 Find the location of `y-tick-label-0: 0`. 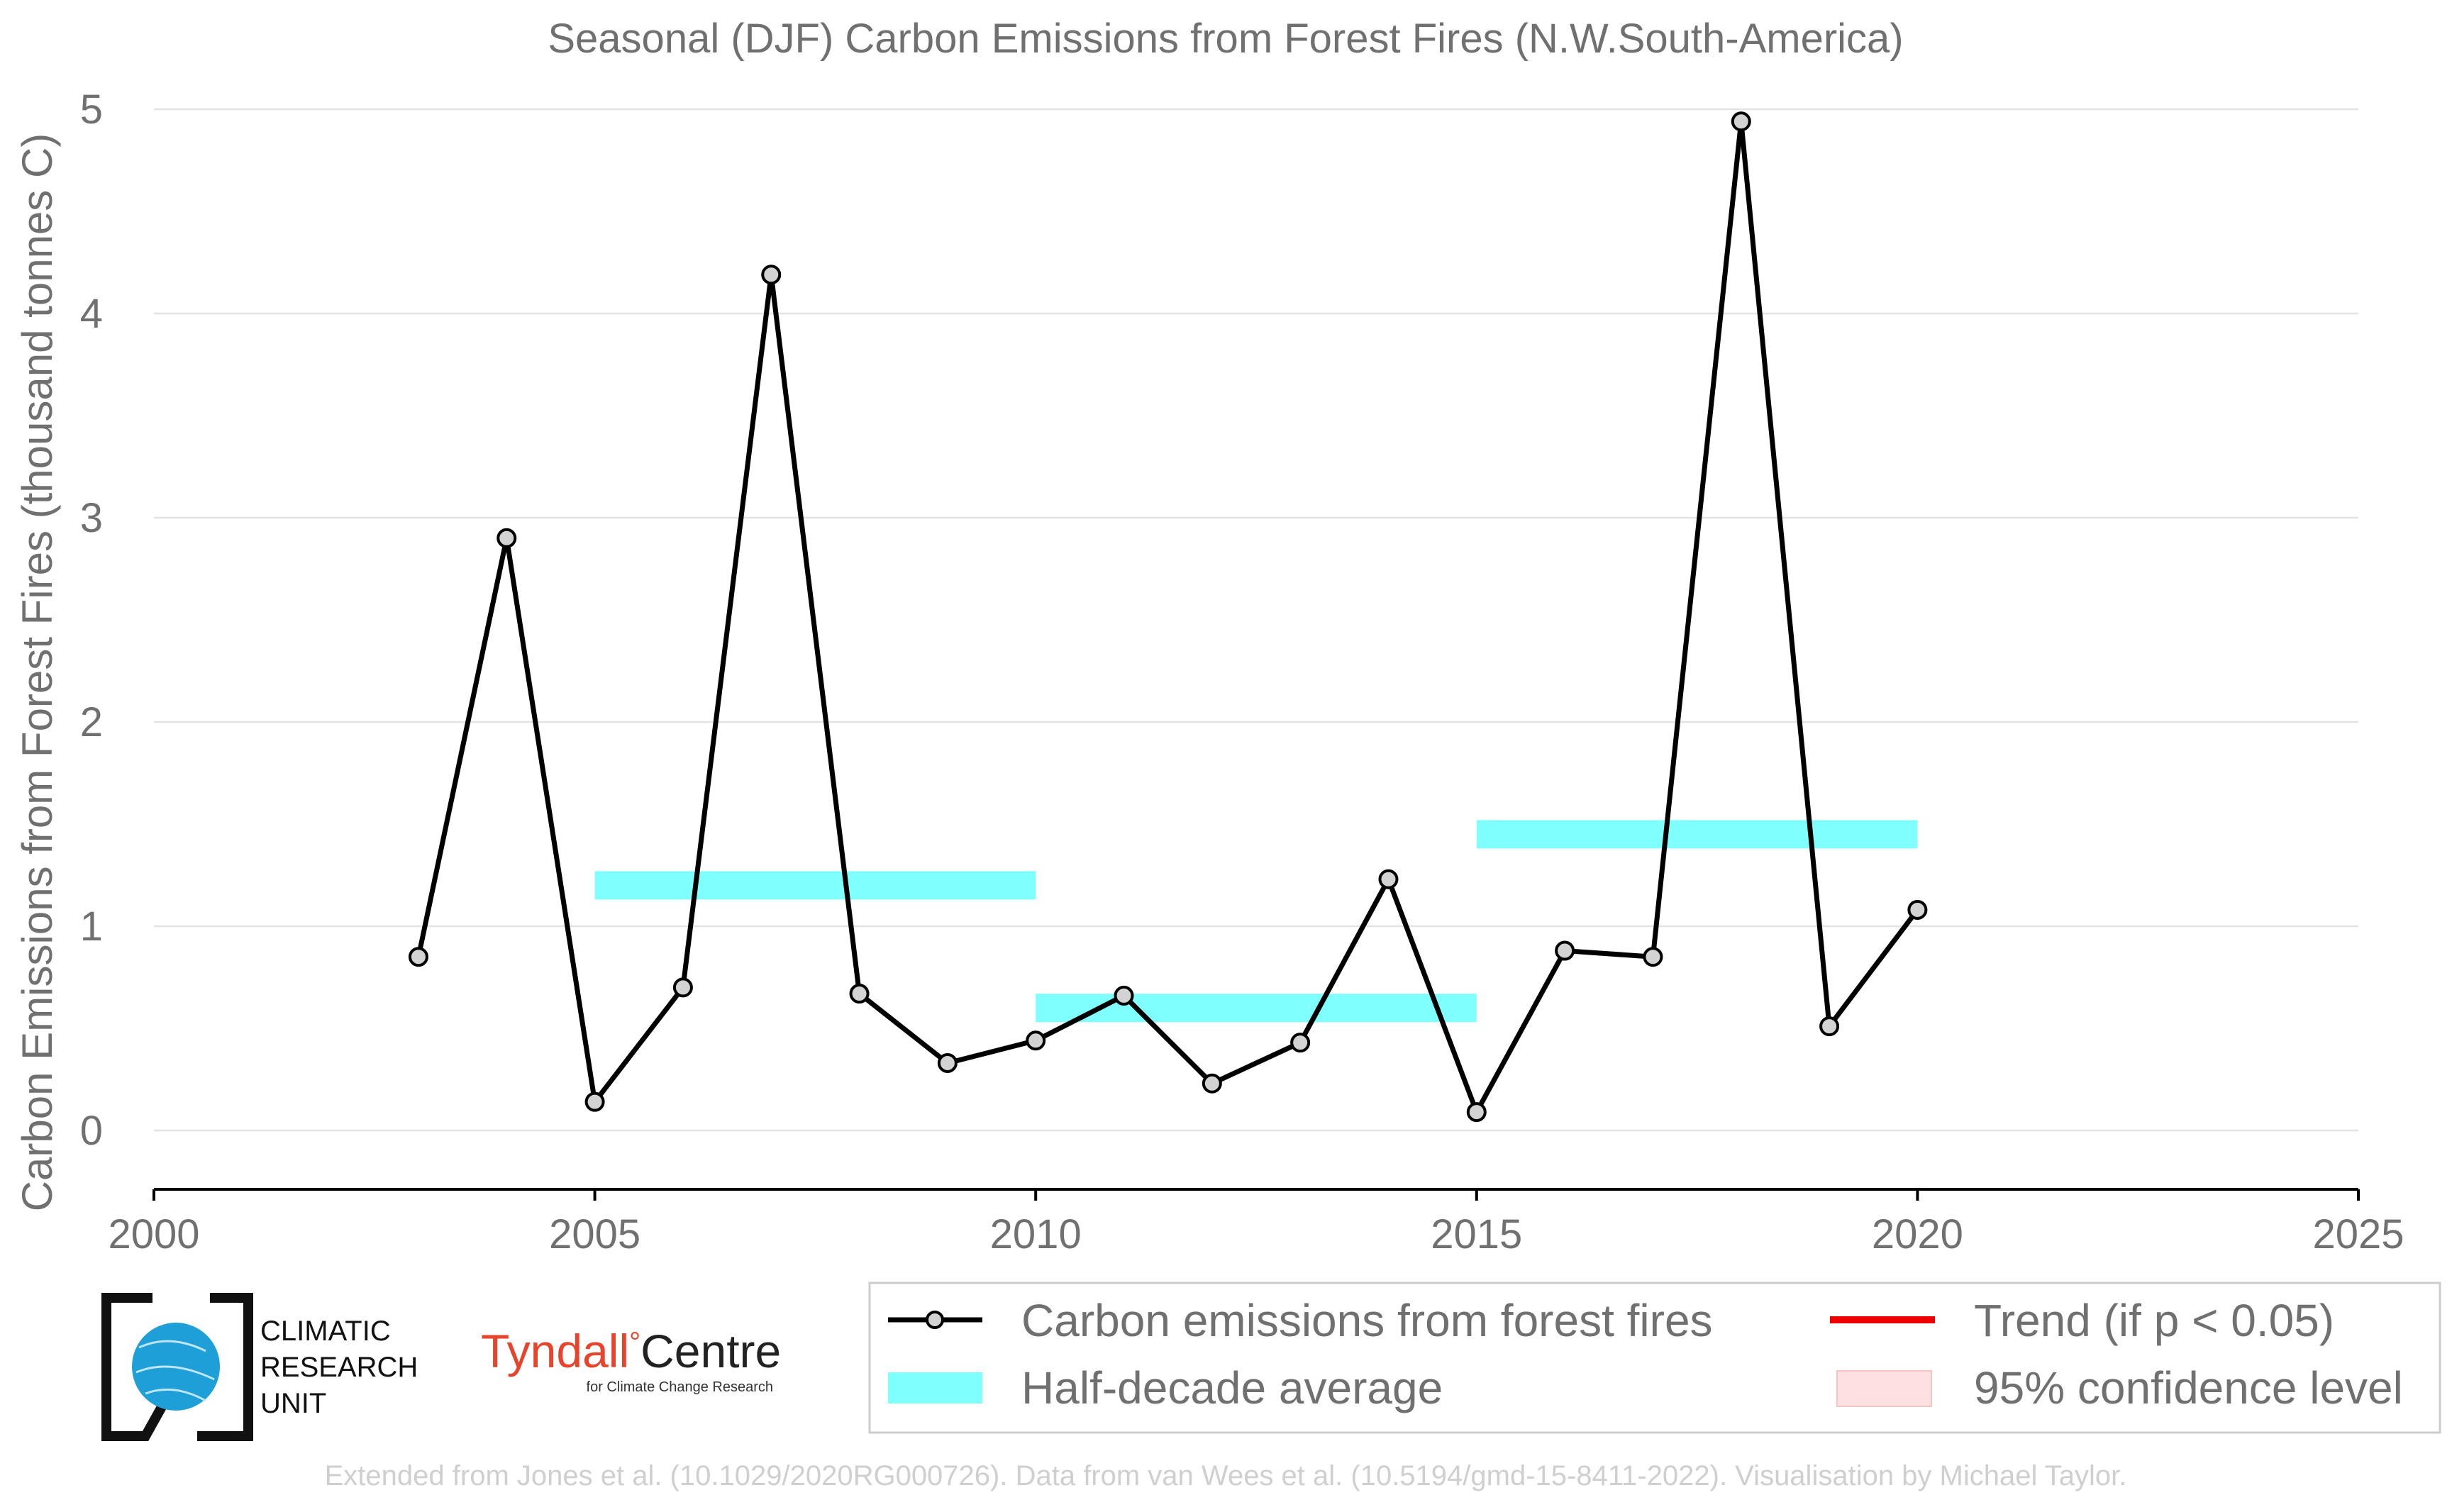

y-tick-label-0: 0 is located at coordinates (91, 1131).